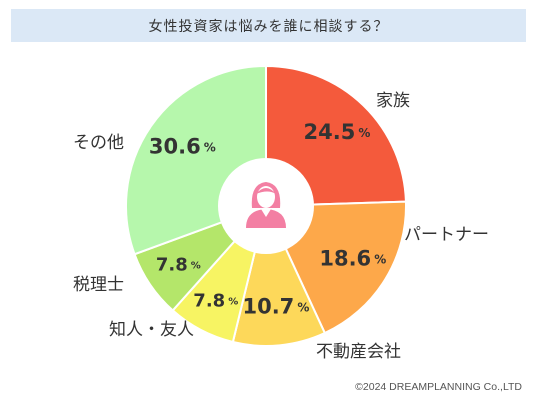  I want to click on data-label-4: 7.8%, so click(215, 301).